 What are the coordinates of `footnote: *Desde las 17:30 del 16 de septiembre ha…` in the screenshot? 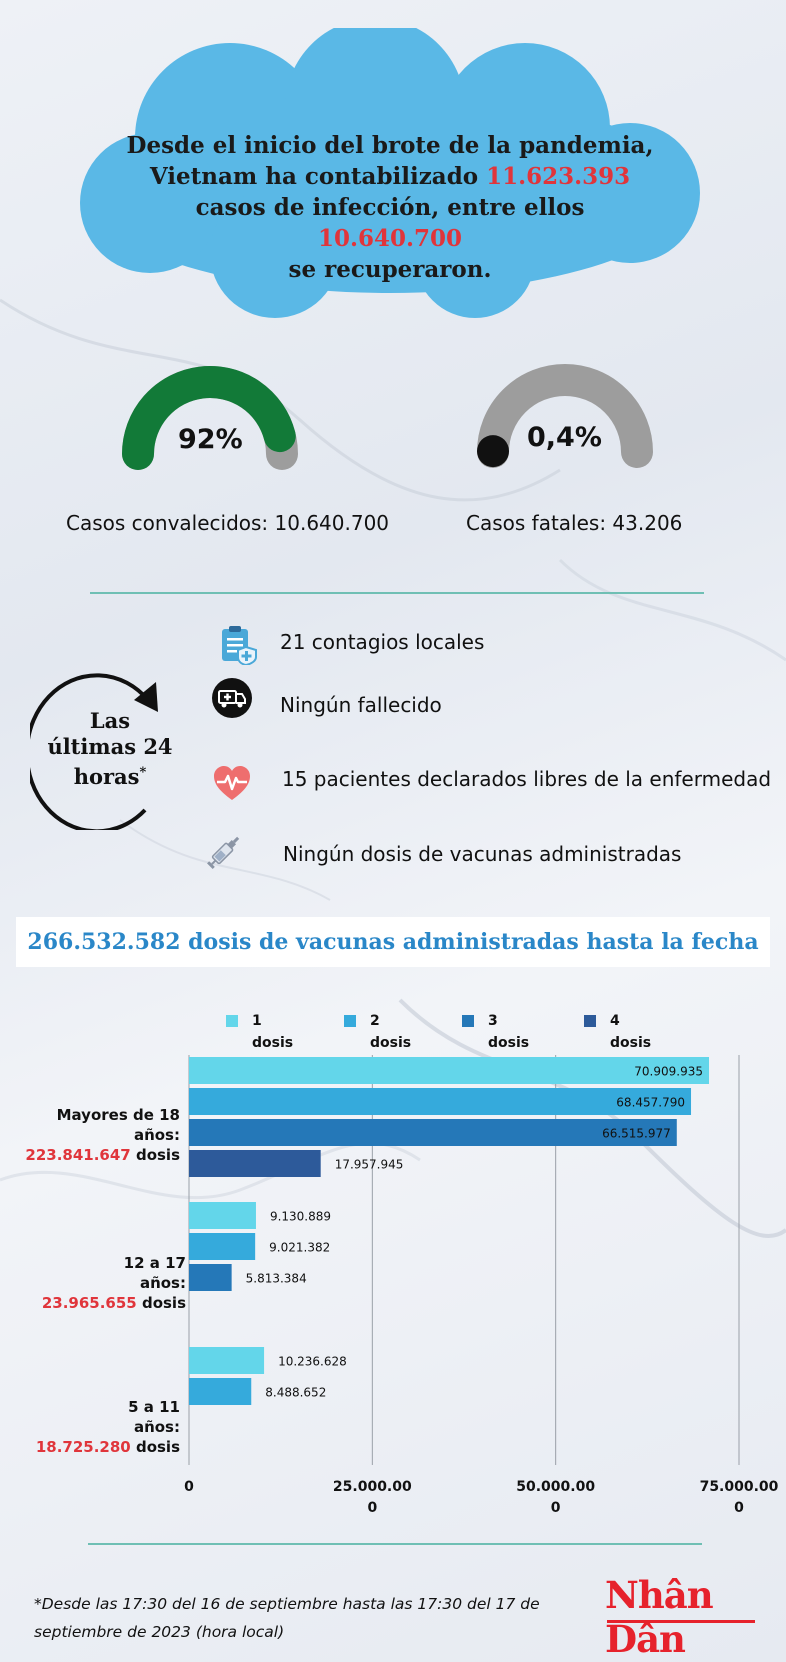 It's located at (287, 1618).